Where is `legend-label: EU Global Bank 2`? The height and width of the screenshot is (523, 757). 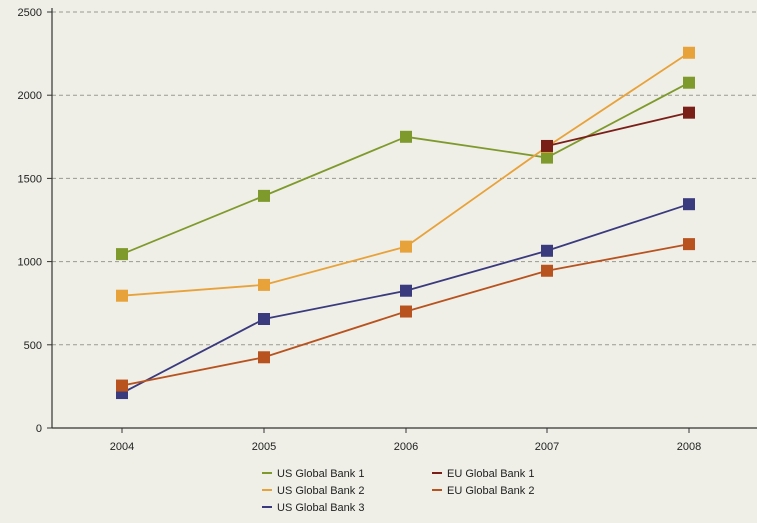
legend-label: EU Global Bank 2 is located at coordinates (490, 491).